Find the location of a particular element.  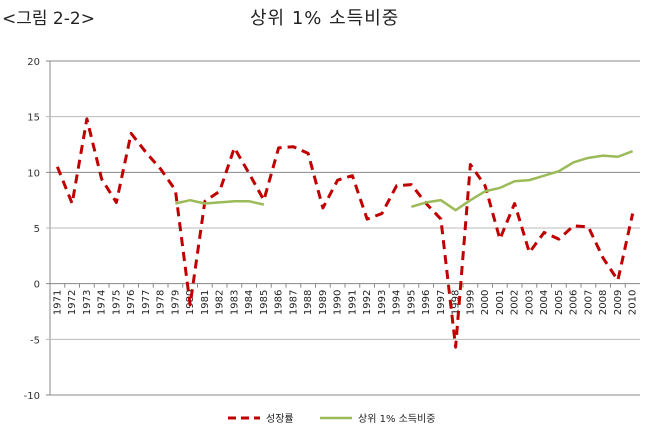

x-tick-label: 1995 is located at coordinates (411, 302).